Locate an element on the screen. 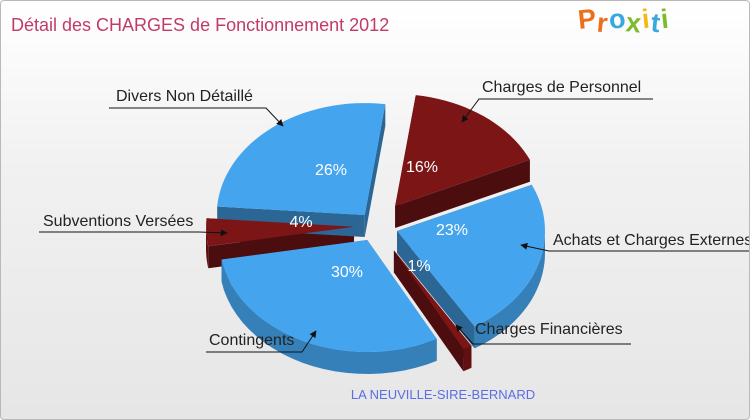 The height and width of the screenshot is (420, 750). slice-percent-label: 23% is located at coordinates (452, 230).